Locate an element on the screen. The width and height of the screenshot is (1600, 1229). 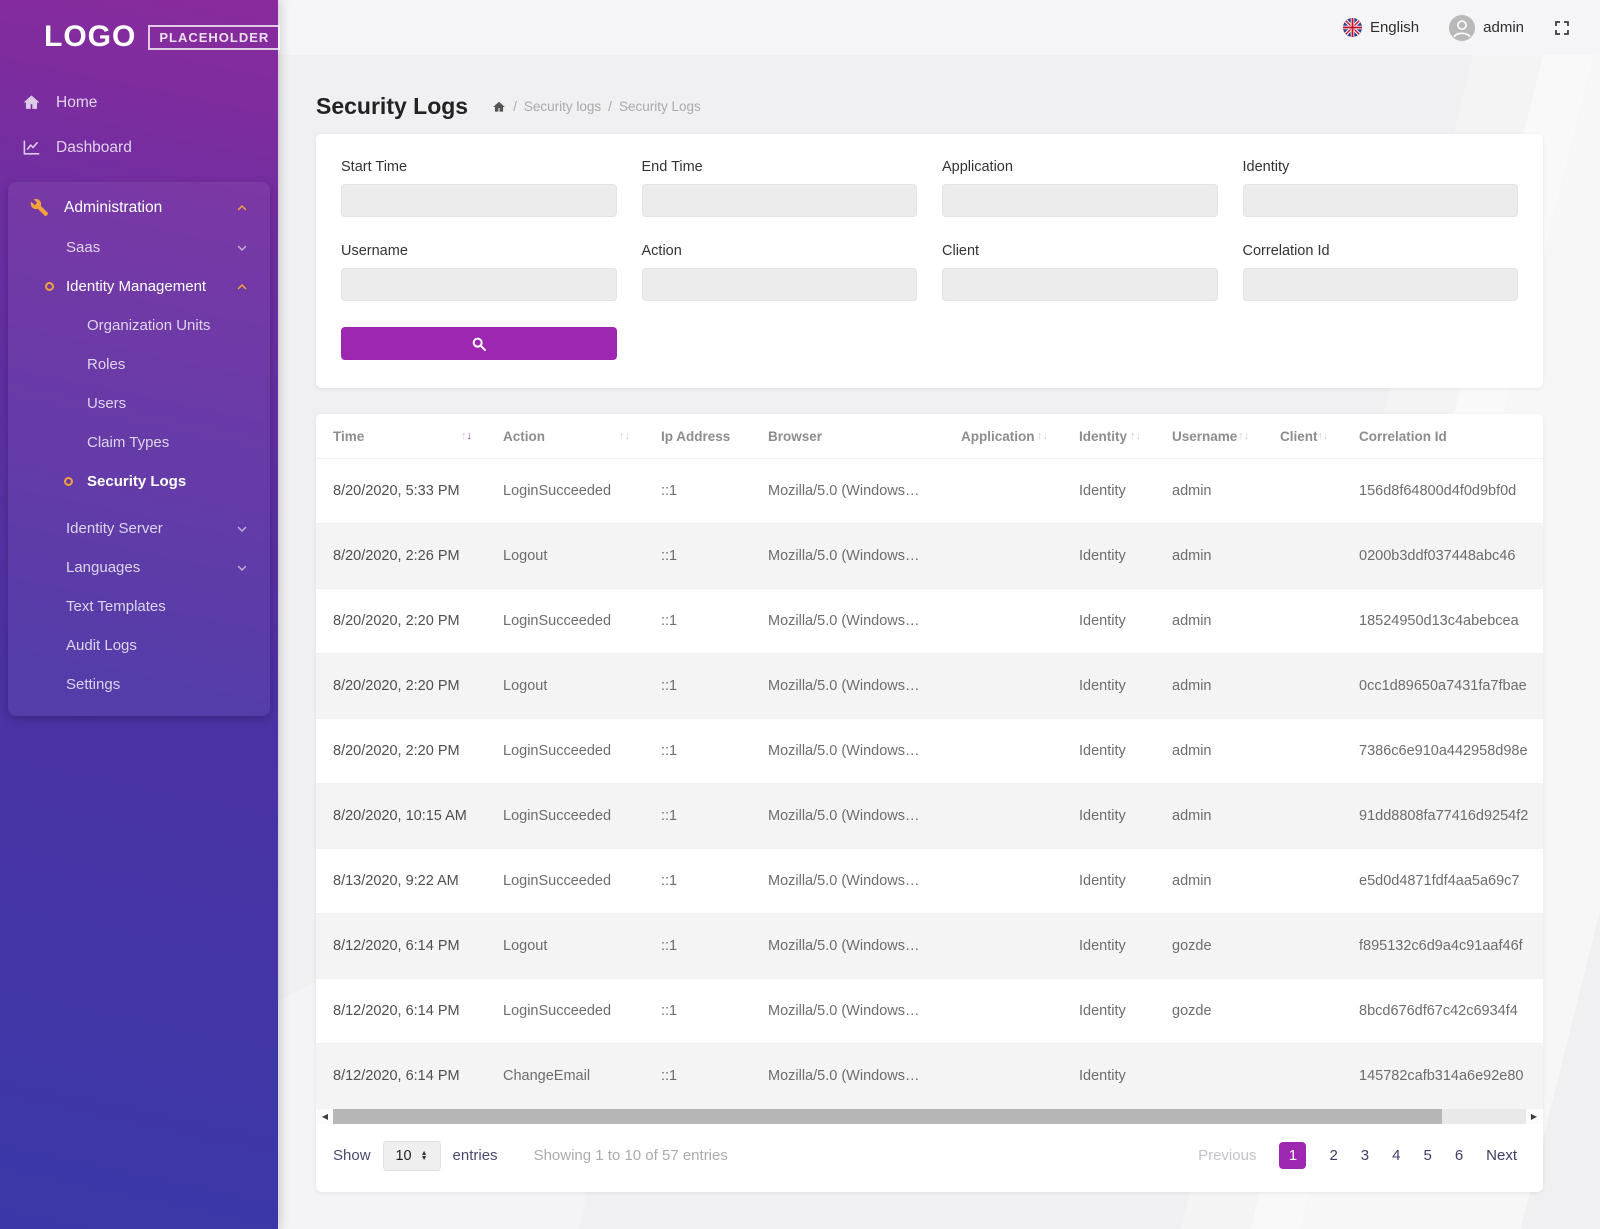
sidebar-item-label: Dashboard is located at coordinates (94, 147).